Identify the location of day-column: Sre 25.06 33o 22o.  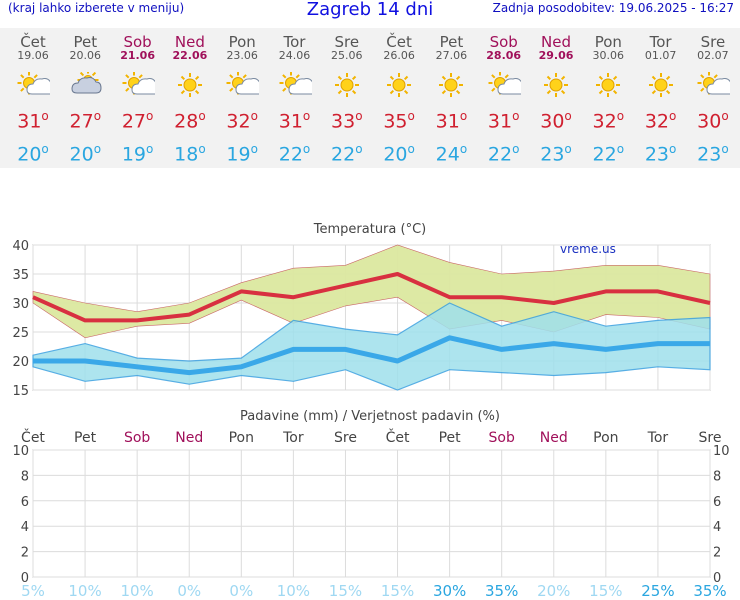
(347, 97).